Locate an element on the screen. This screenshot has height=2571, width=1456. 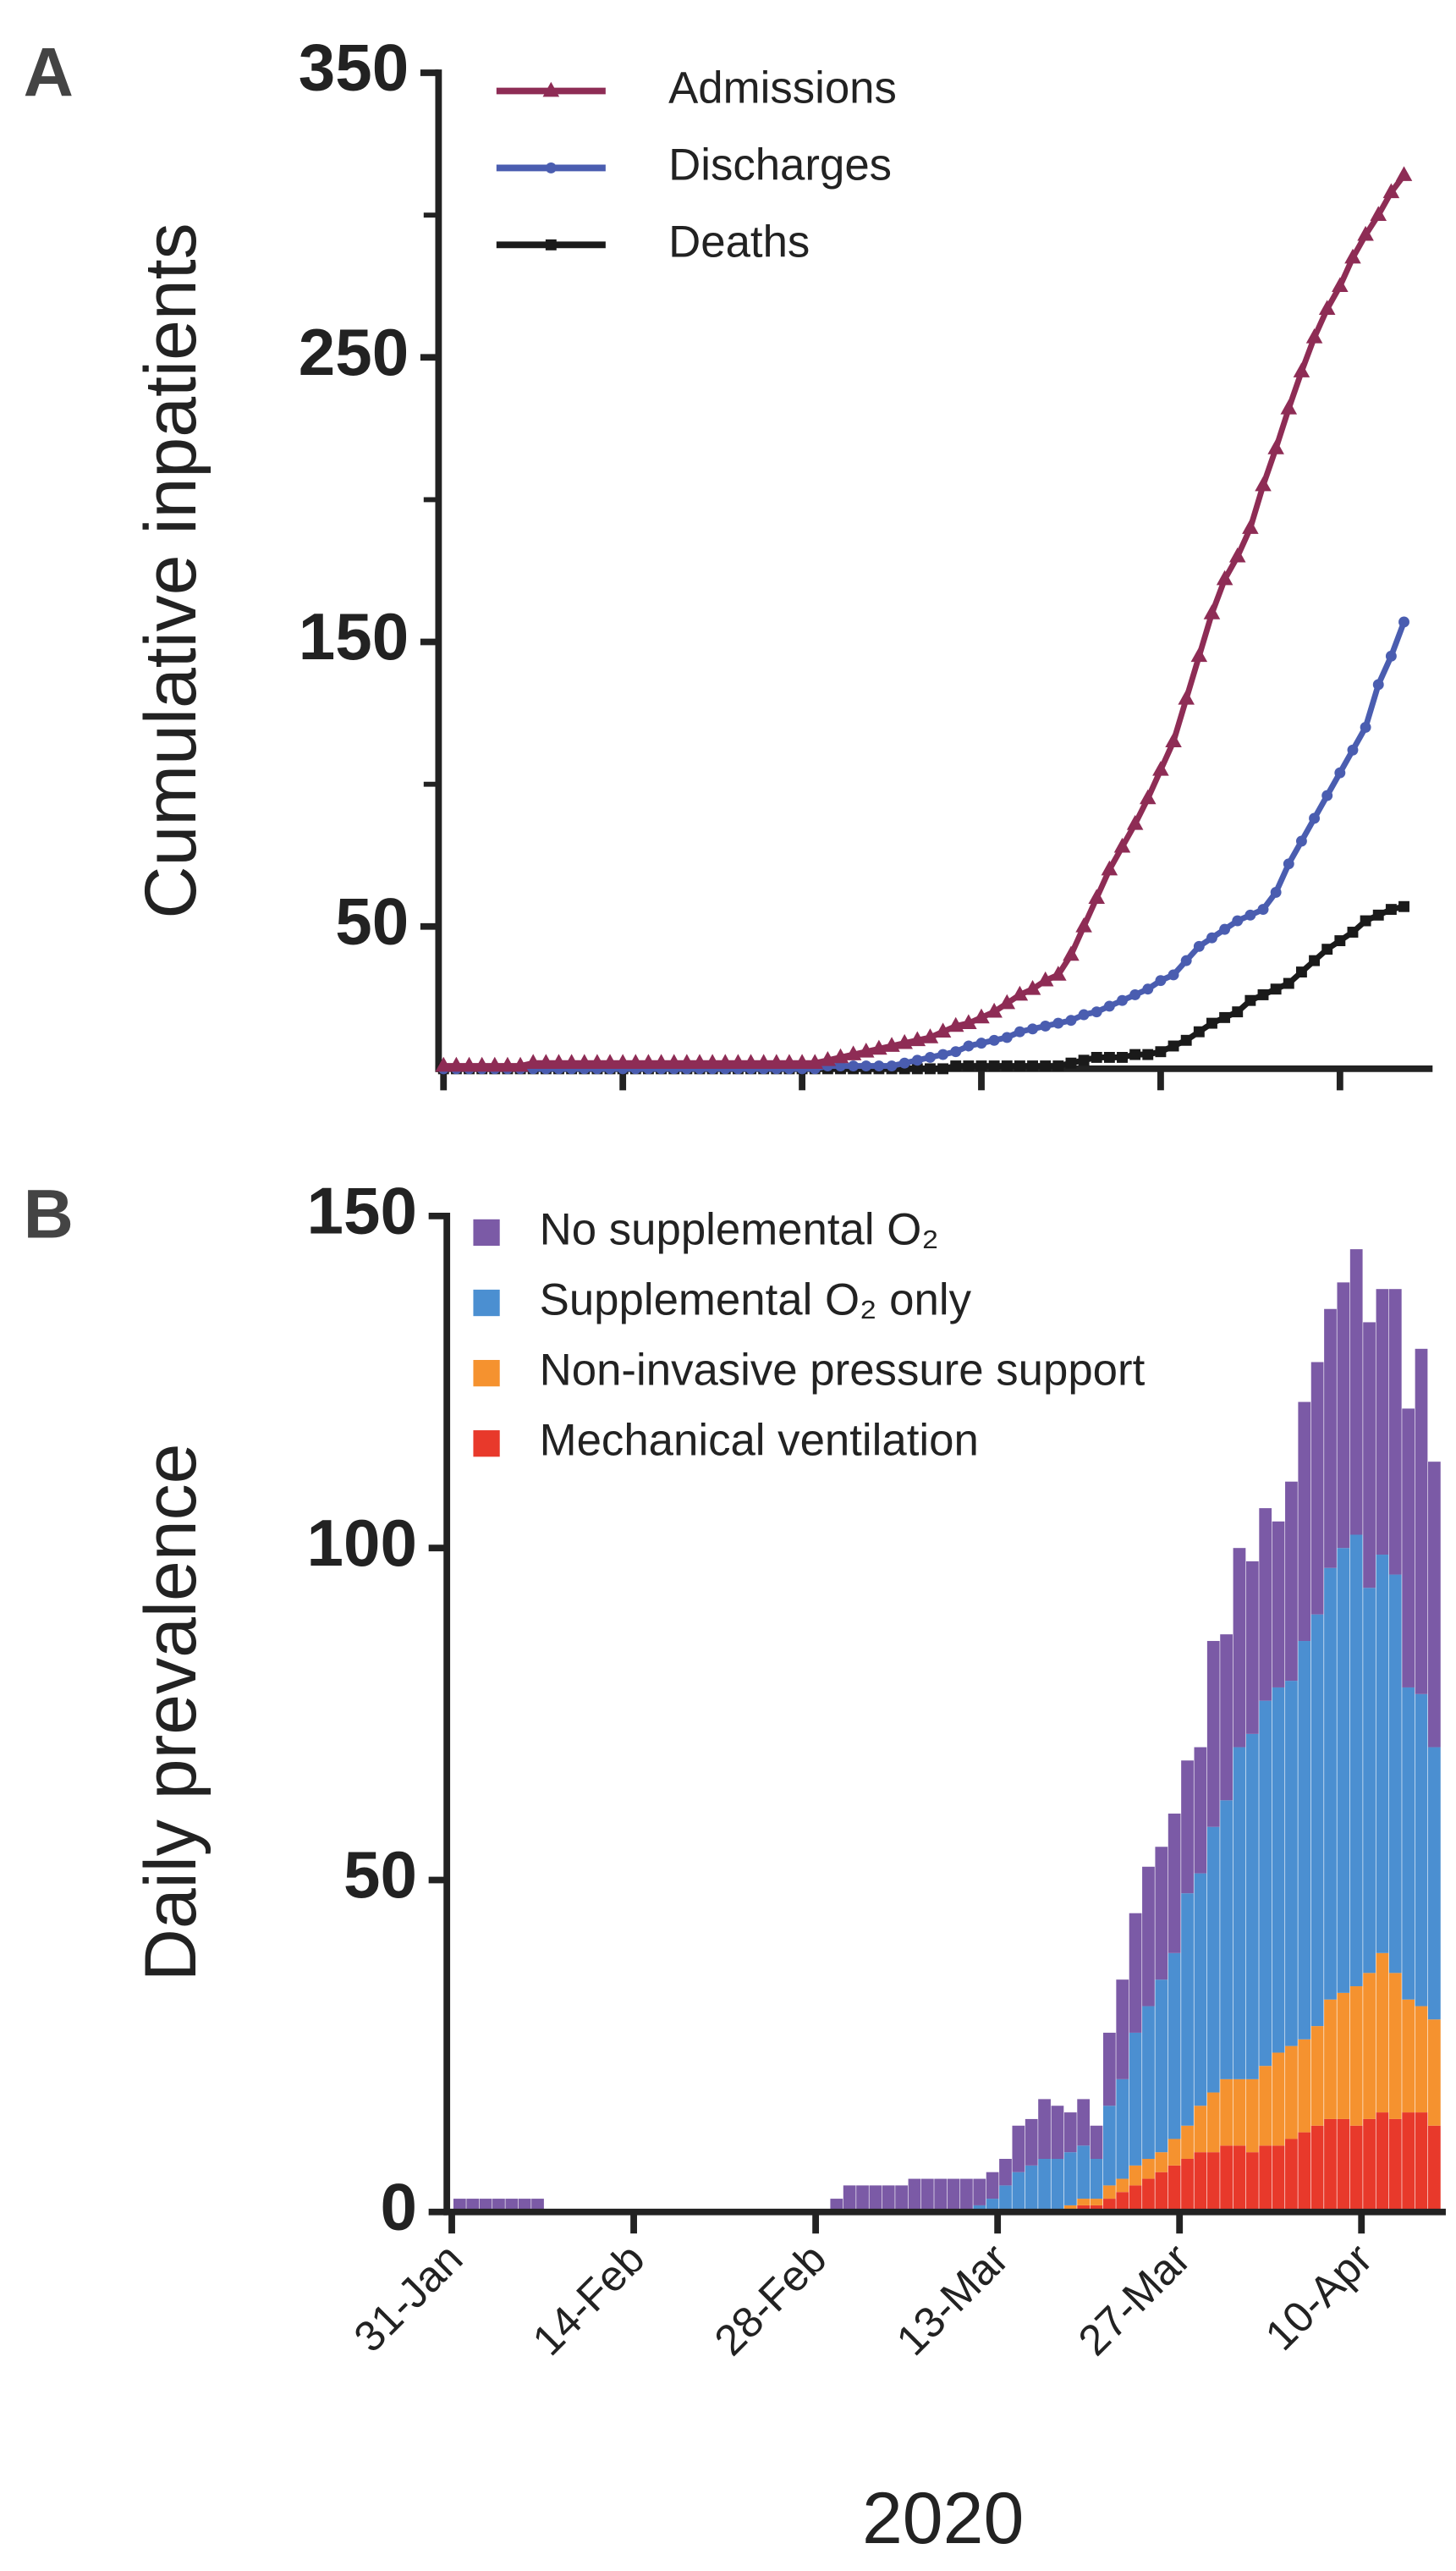
legend-label: Mechanical ventilation is located at coordinates (759, 1441).